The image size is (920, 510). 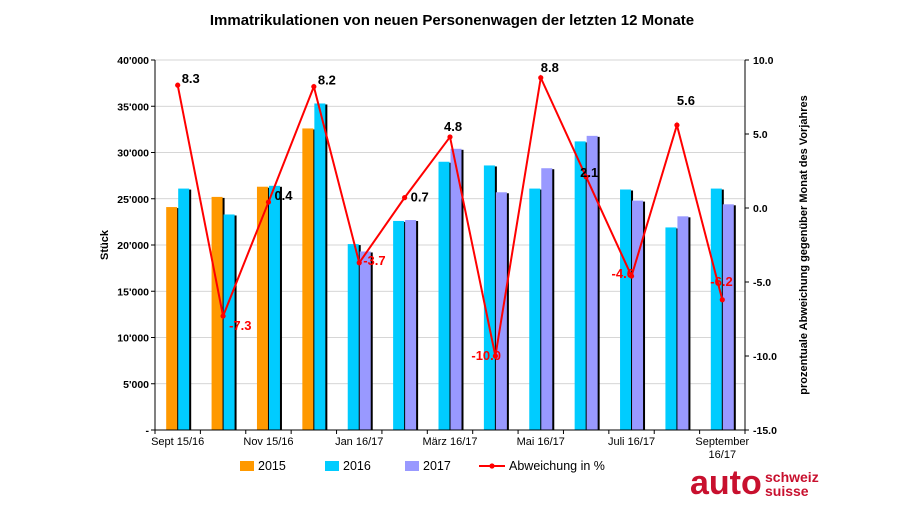 I want to click on data-label: -7.3, so click(x=240, y=325).